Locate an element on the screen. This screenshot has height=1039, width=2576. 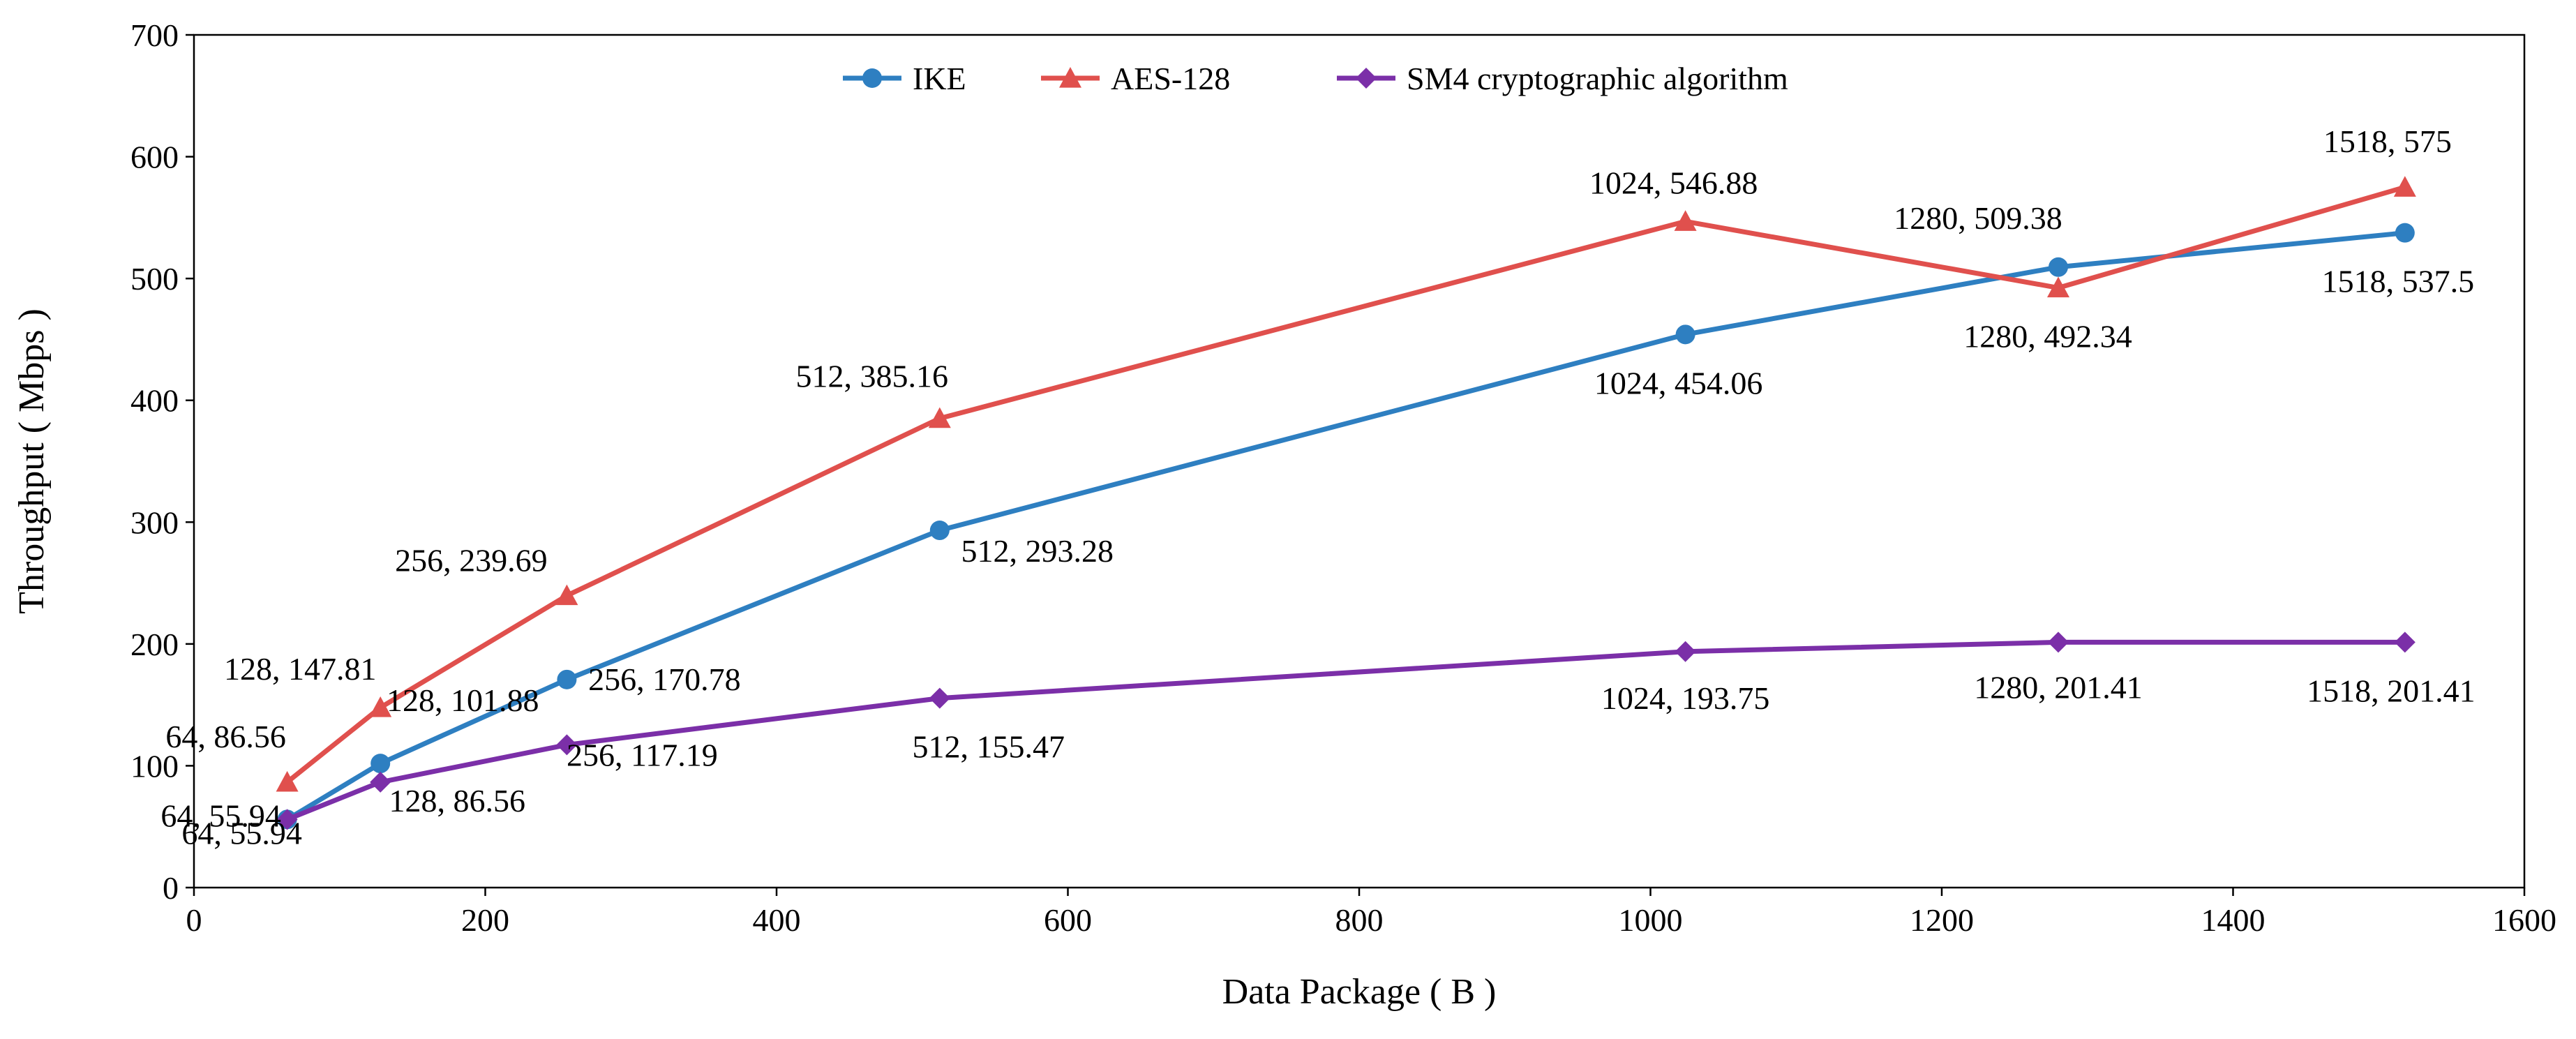
legend-marker-sm4 is located at coordinates (1366, 78).